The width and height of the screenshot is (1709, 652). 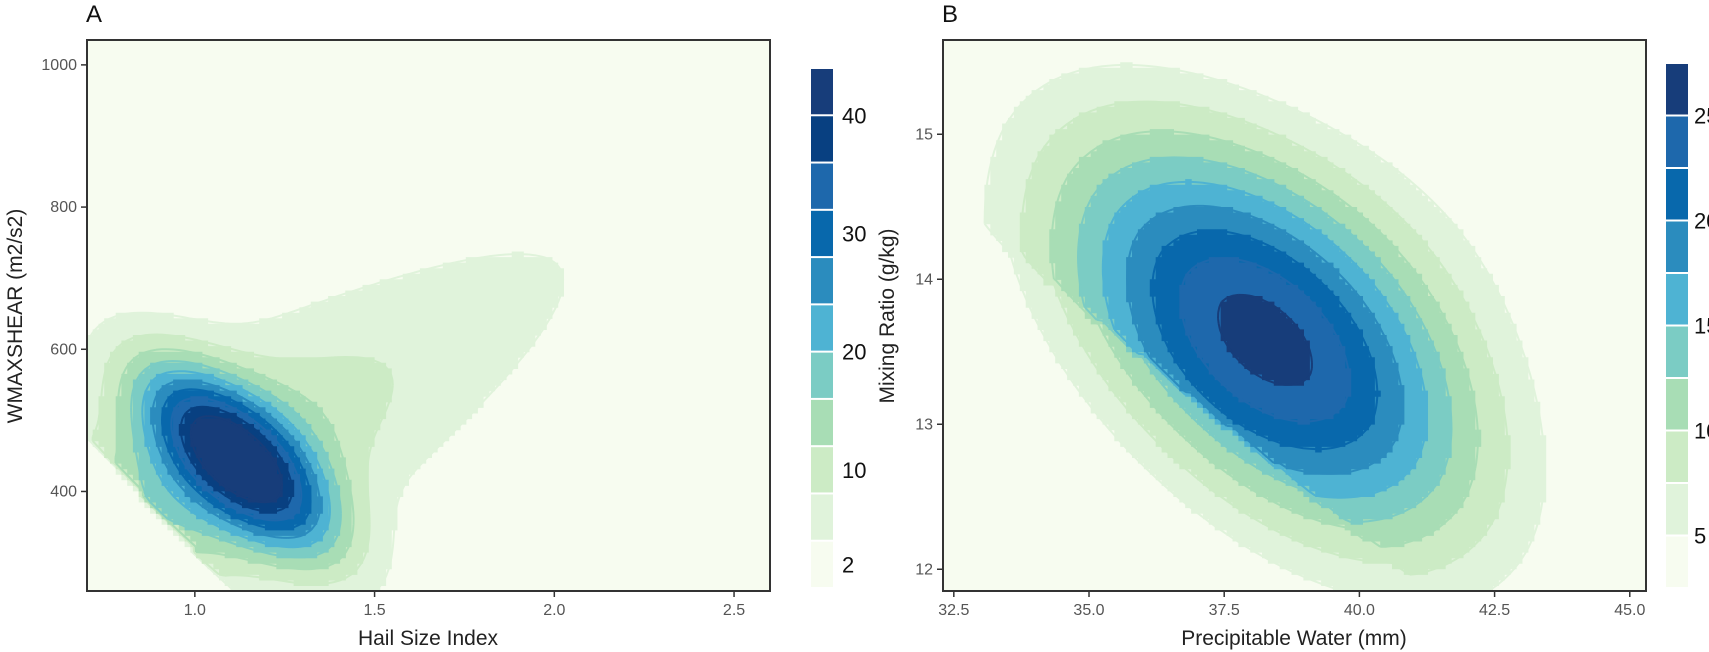 What do you see at coordinates (1359, 610) in the screenshot?
I see `x-tick-label: 40.0` at bounding box center [1359, 610].